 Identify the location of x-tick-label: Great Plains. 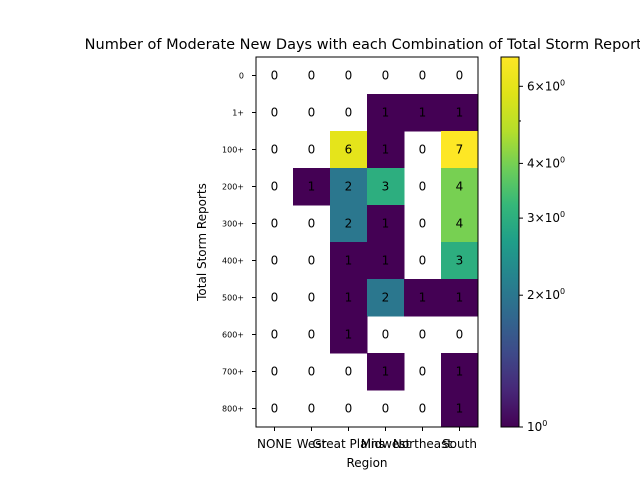
(348, 444).